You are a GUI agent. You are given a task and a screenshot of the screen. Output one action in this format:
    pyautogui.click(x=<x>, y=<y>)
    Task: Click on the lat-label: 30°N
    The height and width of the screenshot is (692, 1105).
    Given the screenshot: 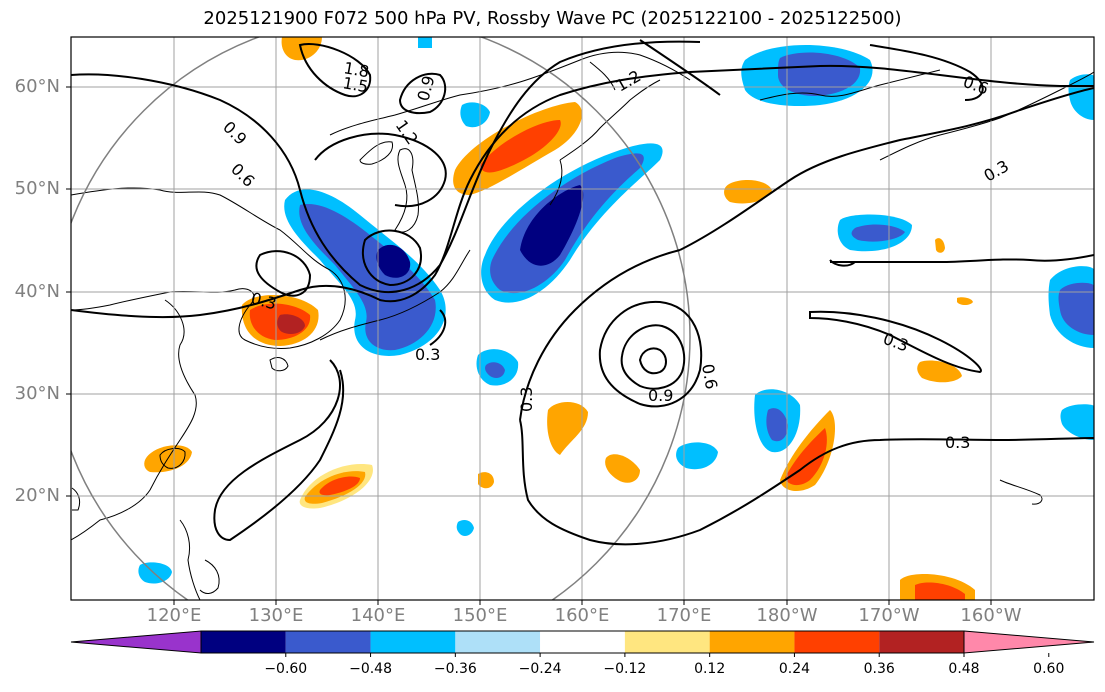 What is the action you would take?
    pyautogui.click(x=37, y=393)
    